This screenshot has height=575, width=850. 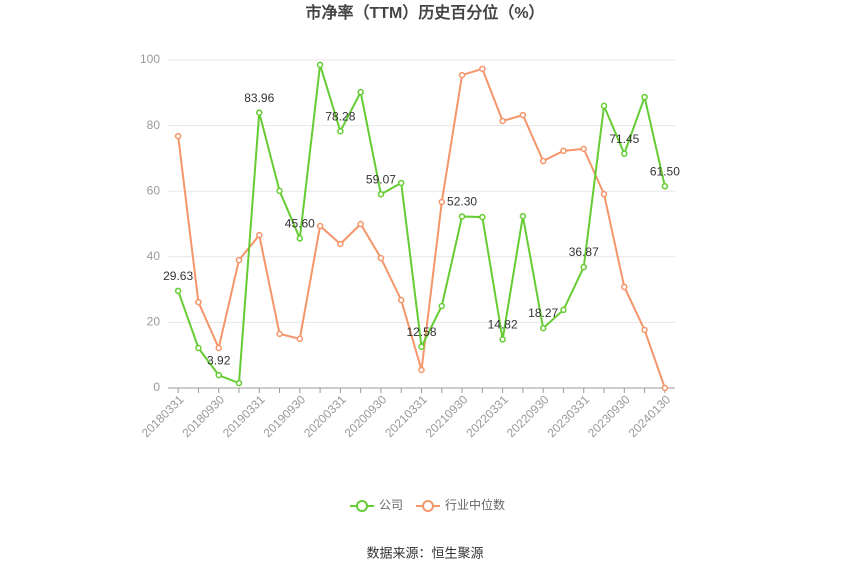 I want to click on data-label: 36.87, so click(x=584, y=252).